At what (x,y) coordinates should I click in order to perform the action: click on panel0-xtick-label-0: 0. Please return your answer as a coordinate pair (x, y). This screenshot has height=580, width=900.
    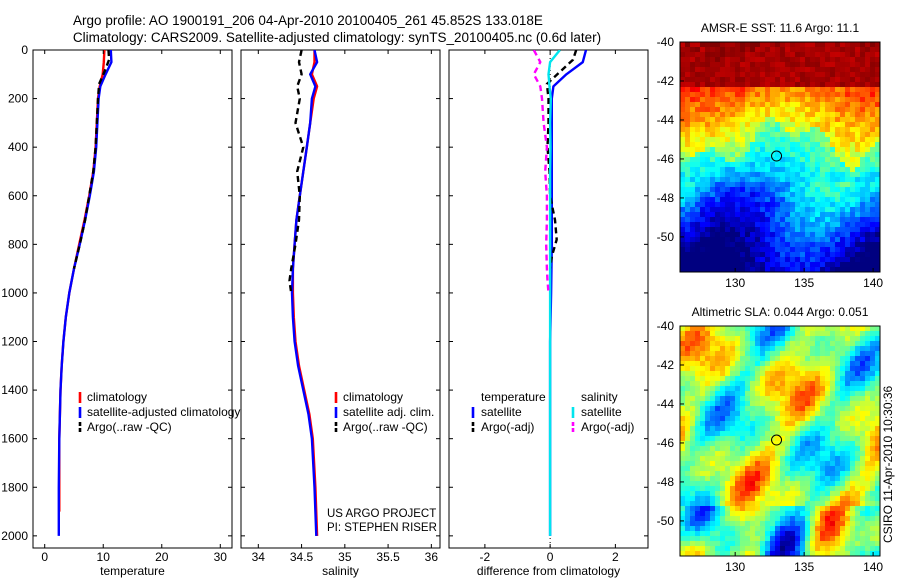
    Looking at the image, I should click on (44, 557).